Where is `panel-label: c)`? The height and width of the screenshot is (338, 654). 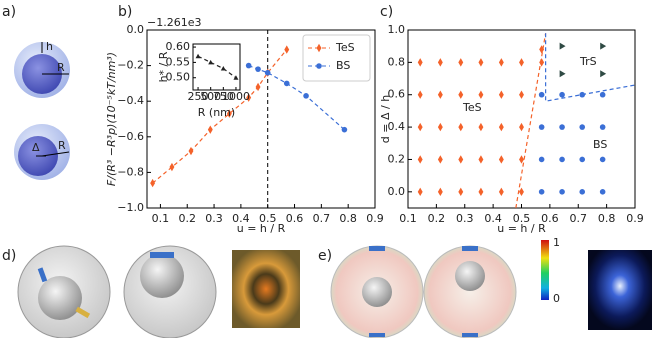 panel-label: c) is located at coordinates (386, 12).